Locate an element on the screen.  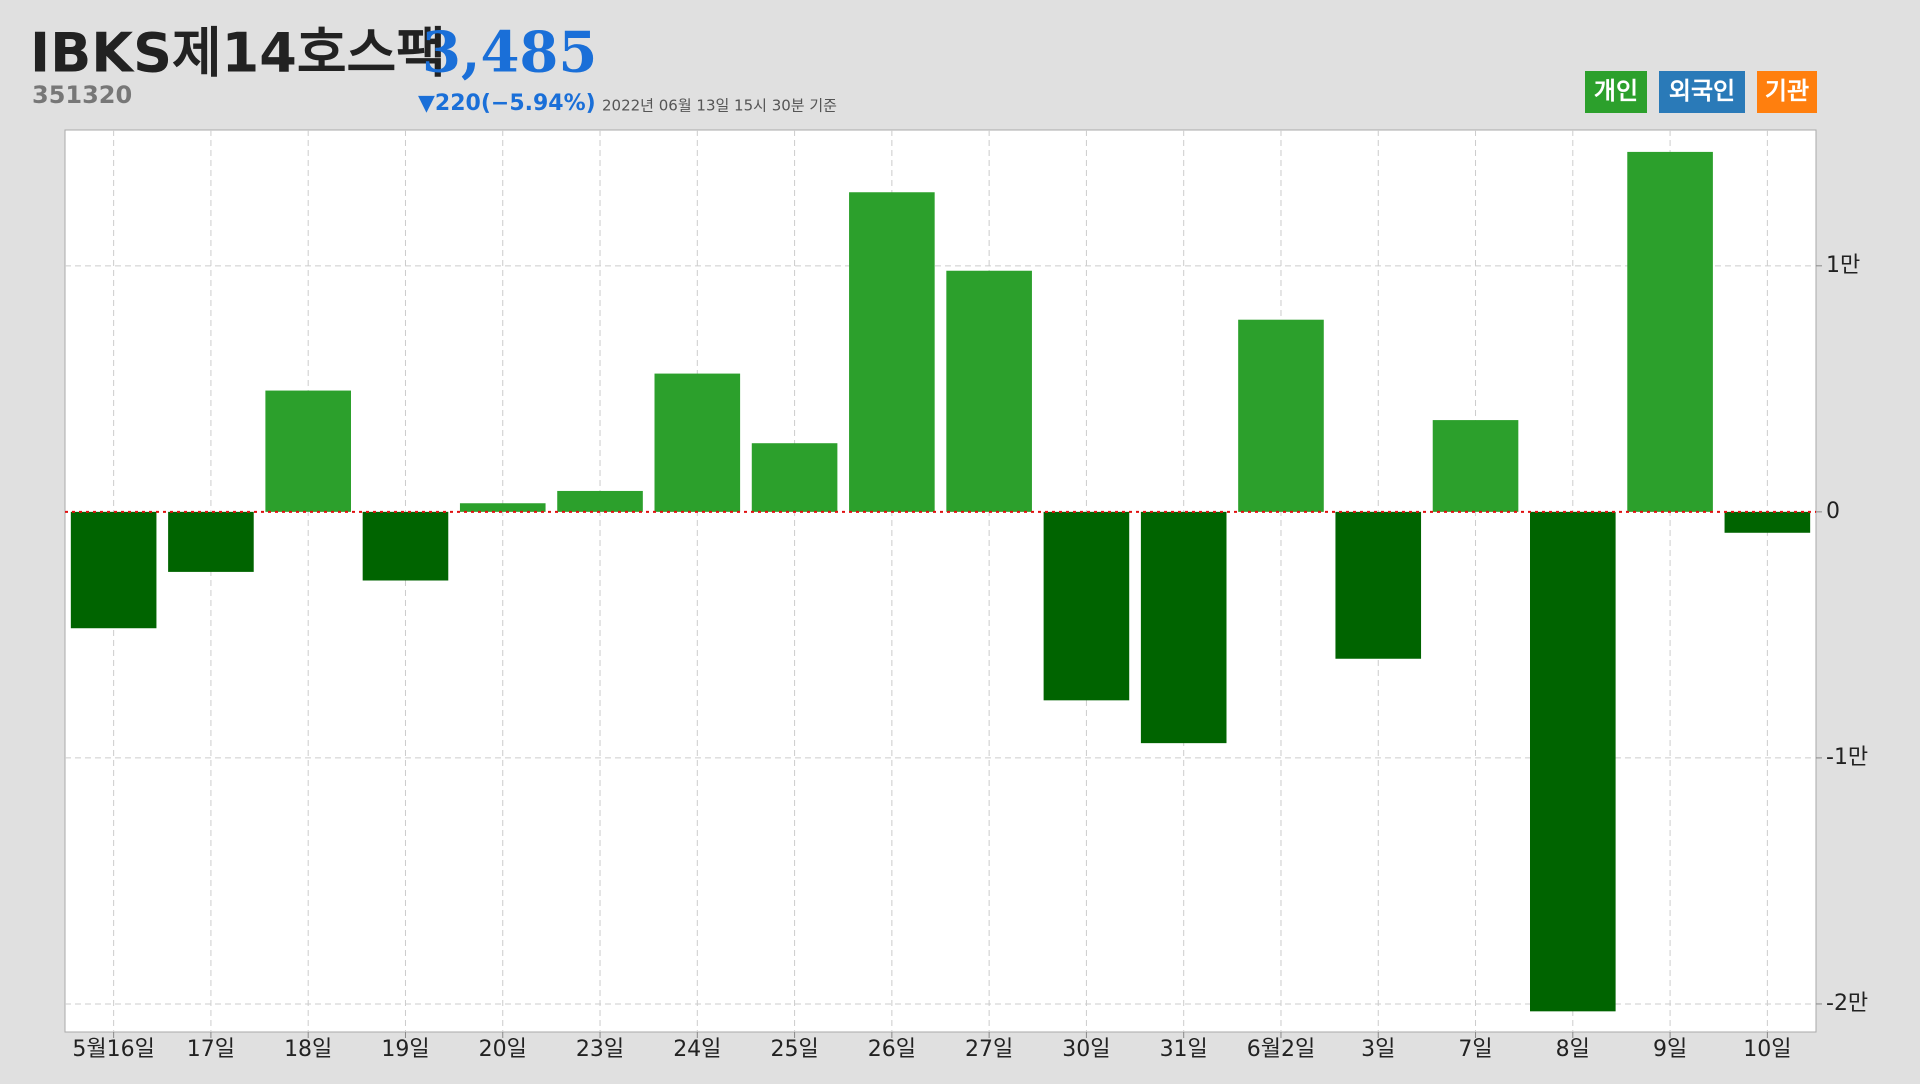
price: 3,485 is located at coordinates (509, 53).